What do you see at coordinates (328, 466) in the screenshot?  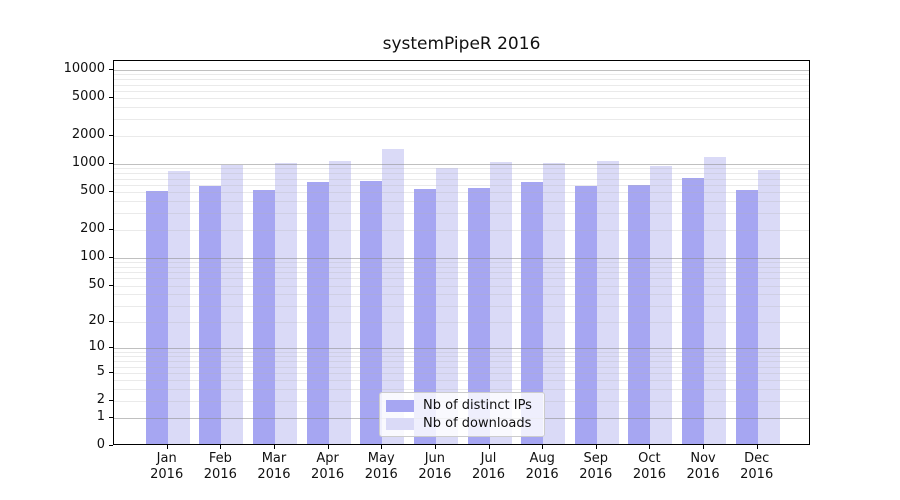 I see `x-axis-tick-label: Apr 2016` at bounding box center [328, 466].